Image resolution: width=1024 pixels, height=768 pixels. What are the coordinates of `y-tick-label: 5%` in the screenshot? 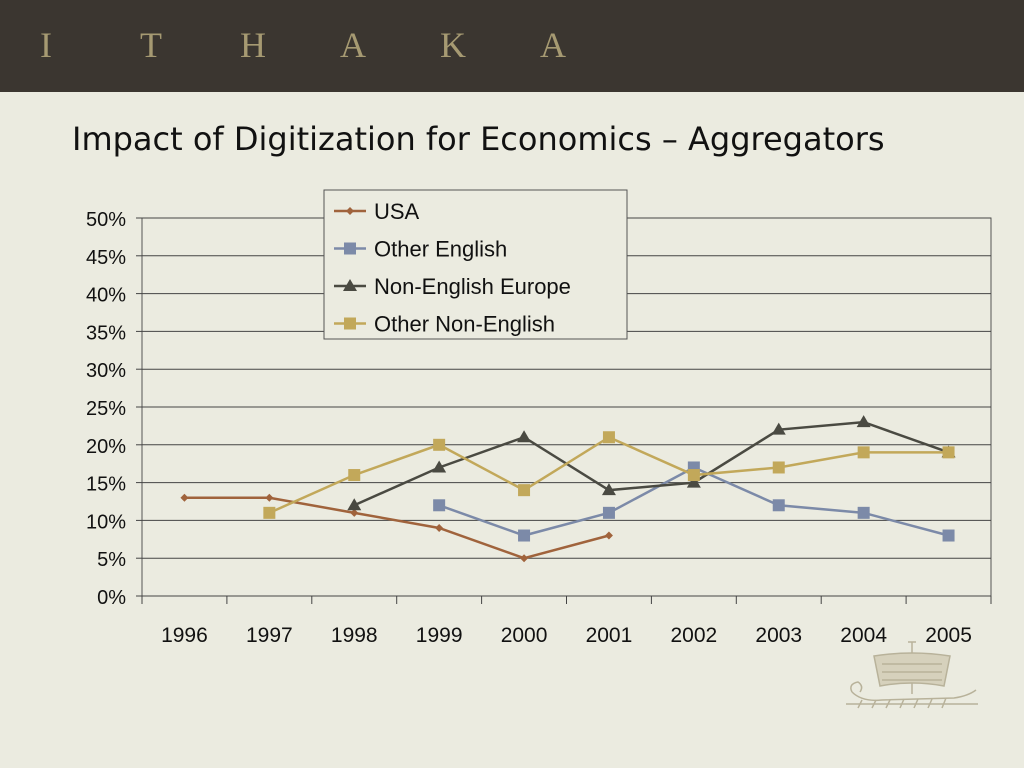 It's located at (111, 560).